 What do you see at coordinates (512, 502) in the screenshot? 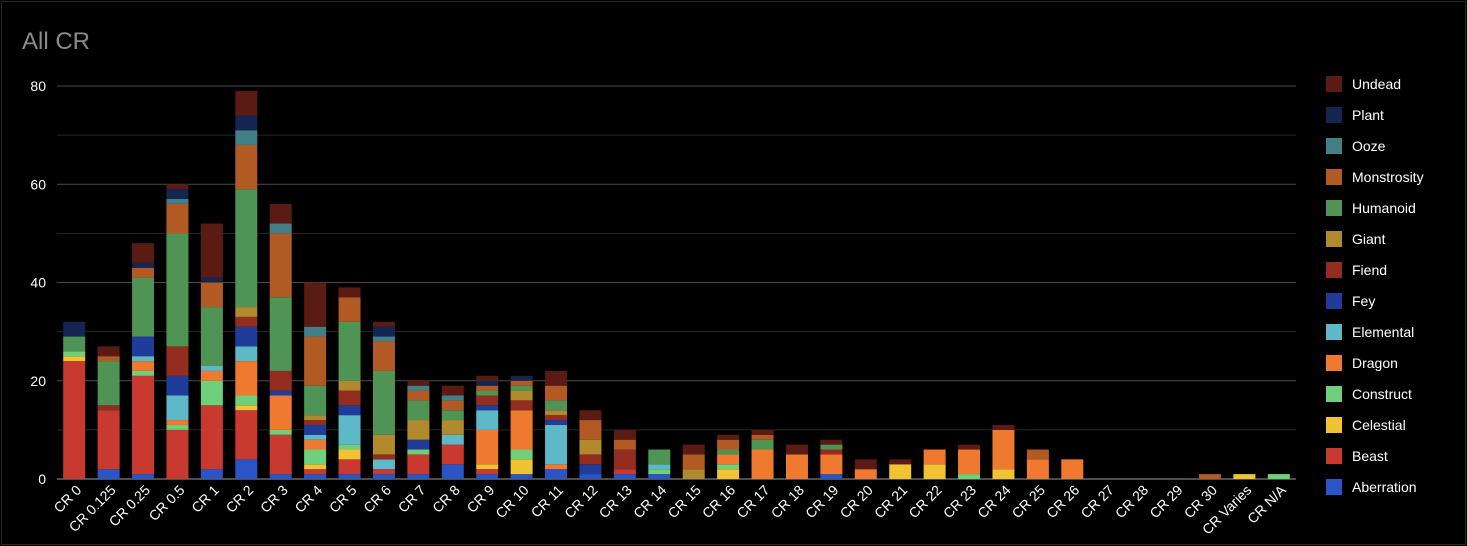
I see `x-tick-label: CR 10` at bounding box center [512, 502].